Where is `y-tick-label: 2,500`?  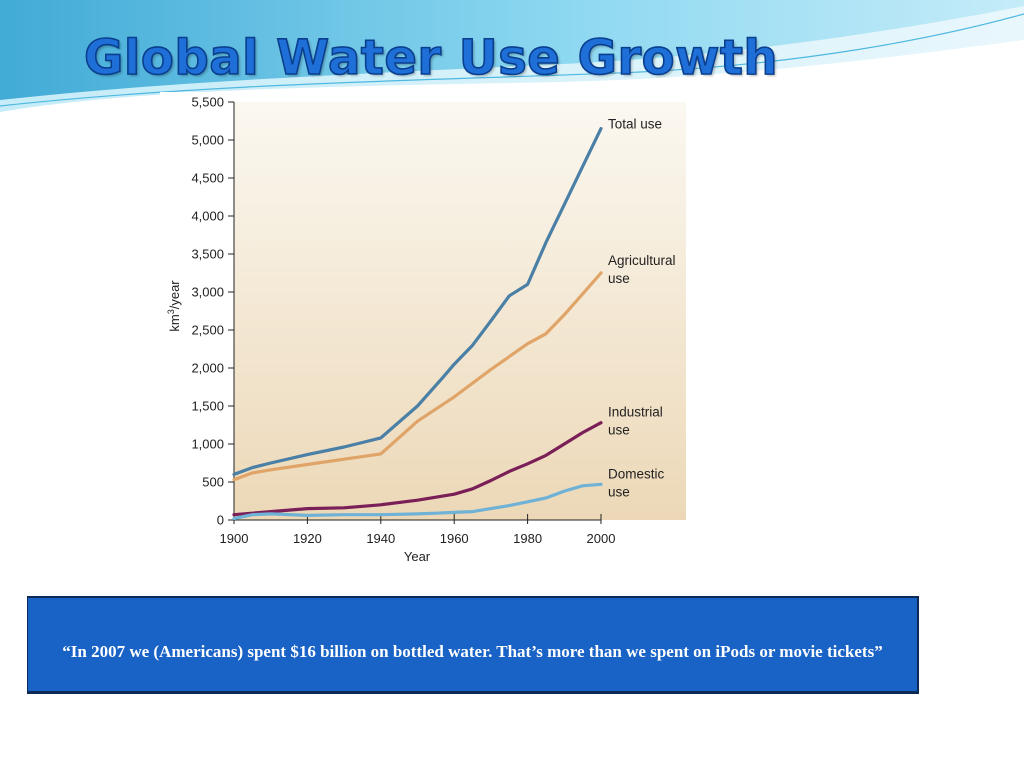 y-tick-label: 2,500 is located at coordinates (207, 330).